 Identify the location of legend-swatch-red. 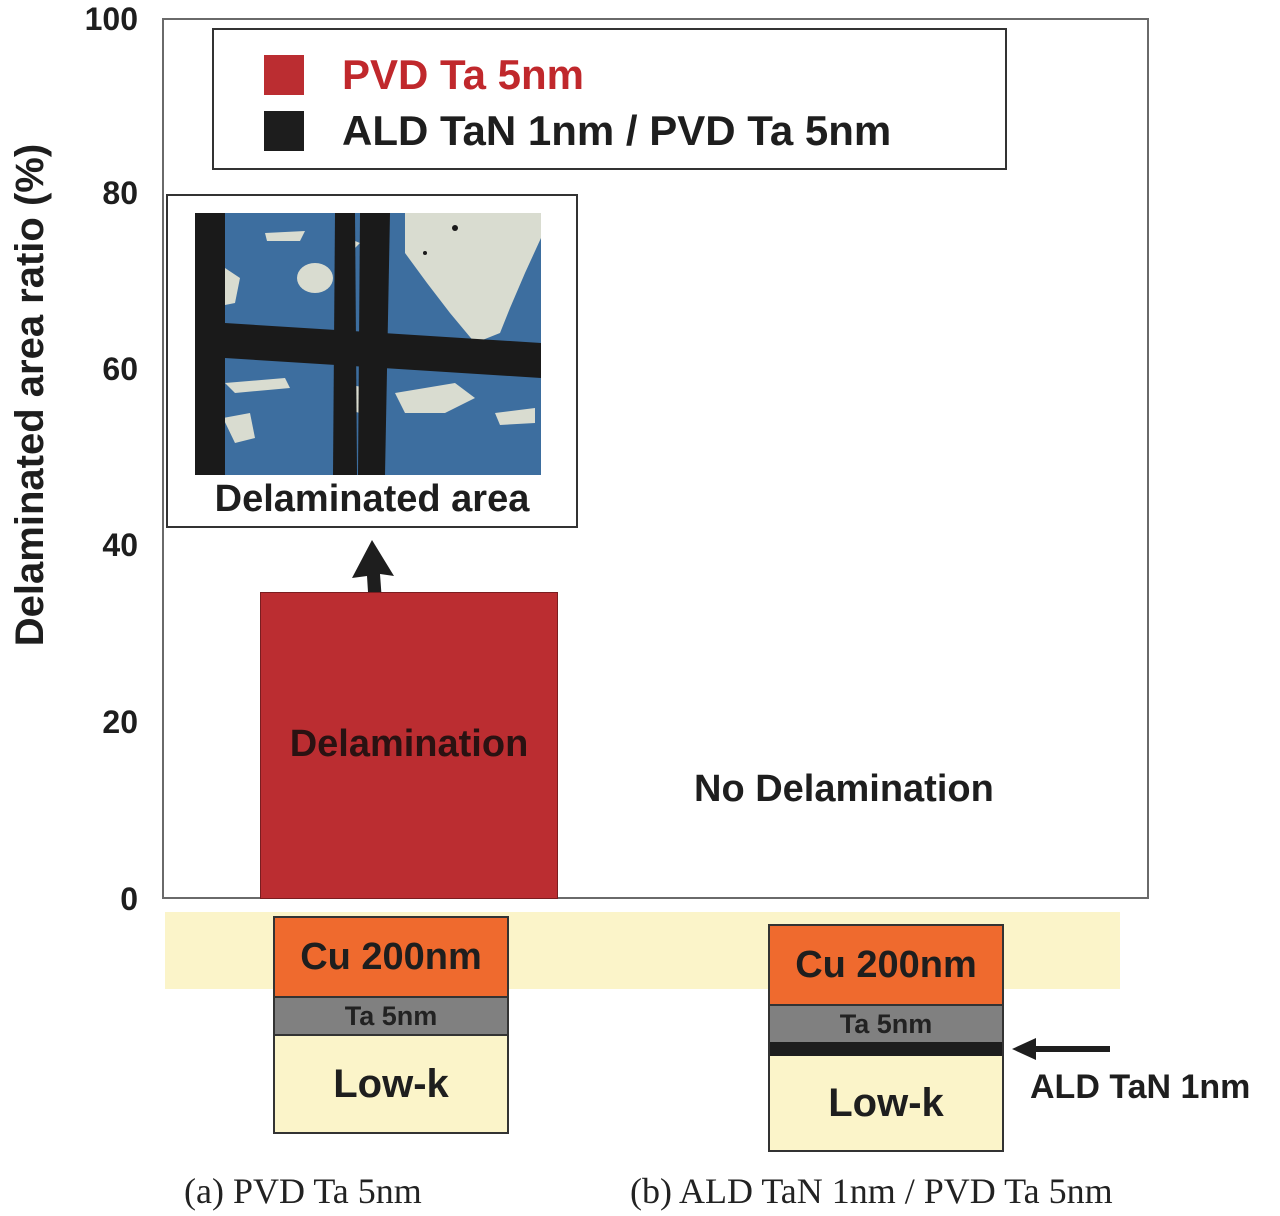
(284, 75).